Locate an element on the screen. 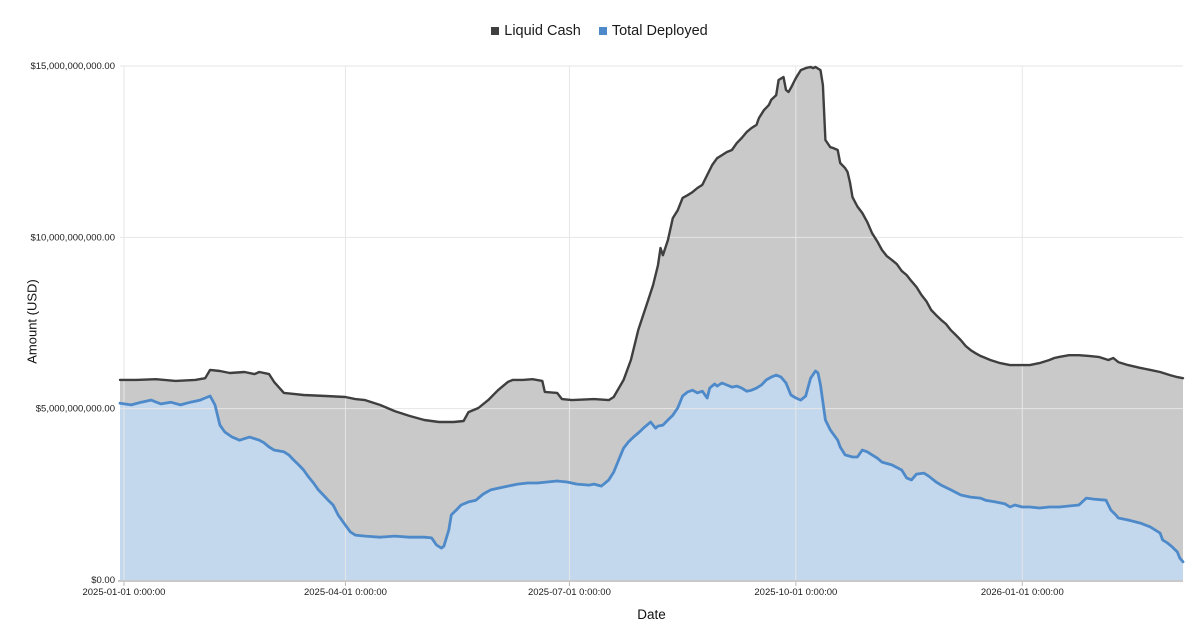  legend-label: Liquid Cash is located at coordinates (542, 31).